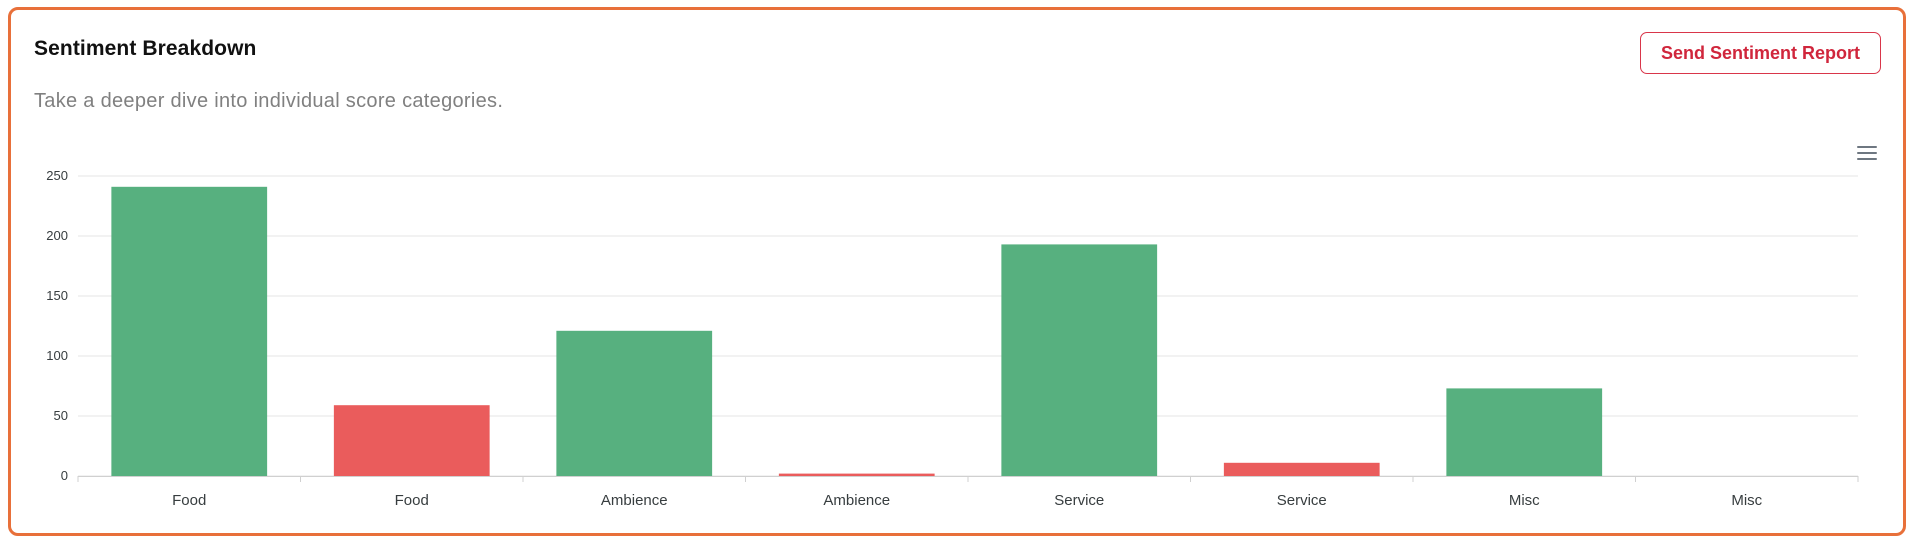  What do you see at coordinates (1760, 53) in the screenshot?
I see `send-sentiment-report-button: Send Sentiment Report` at bounding box center [1760, 53].